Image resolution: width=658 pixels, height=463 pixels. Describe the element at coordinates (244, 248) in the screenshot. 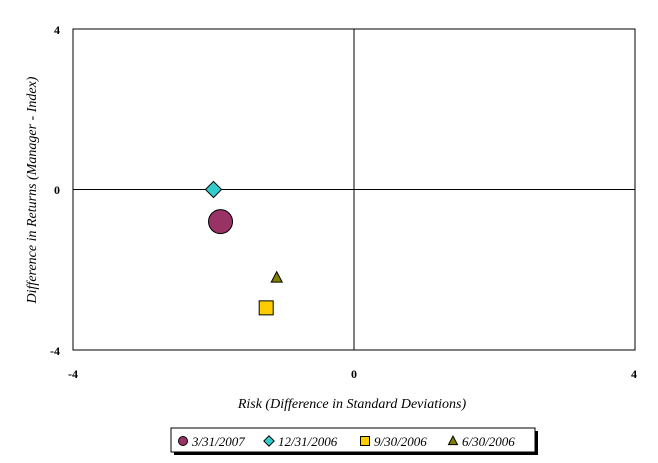

I see `markers` at that location.